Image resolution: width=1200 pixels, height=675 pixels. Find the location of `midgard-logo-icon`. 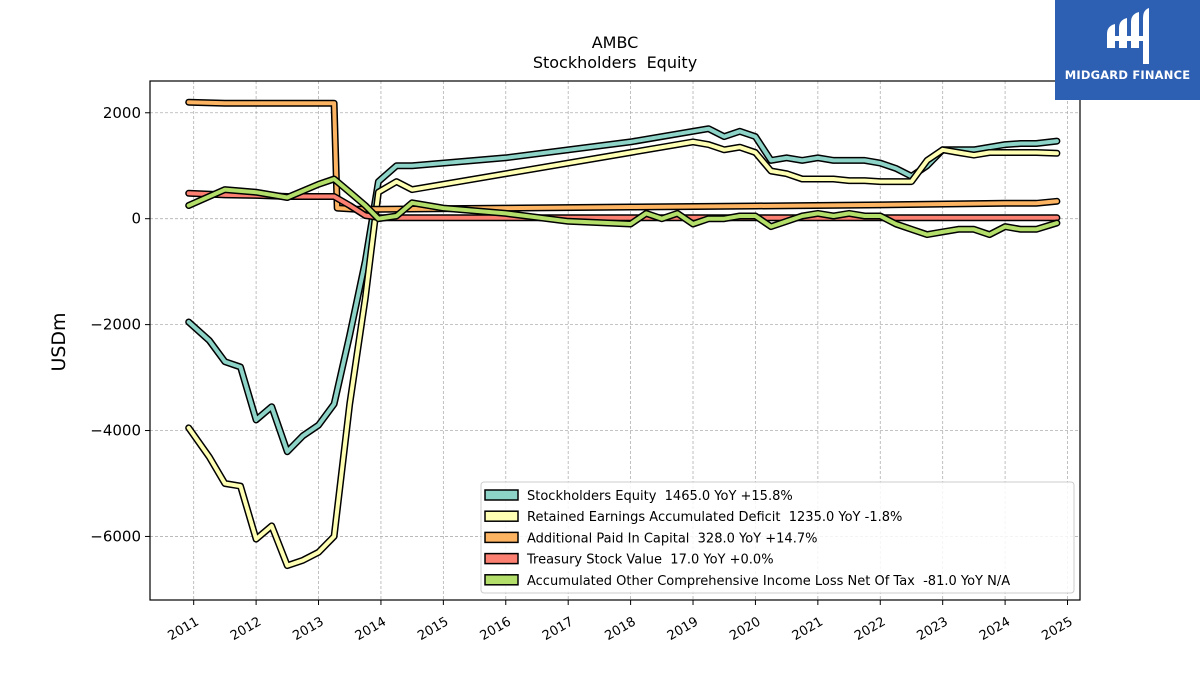

midgard-logo-icon is located at coordinates (1128, 36).